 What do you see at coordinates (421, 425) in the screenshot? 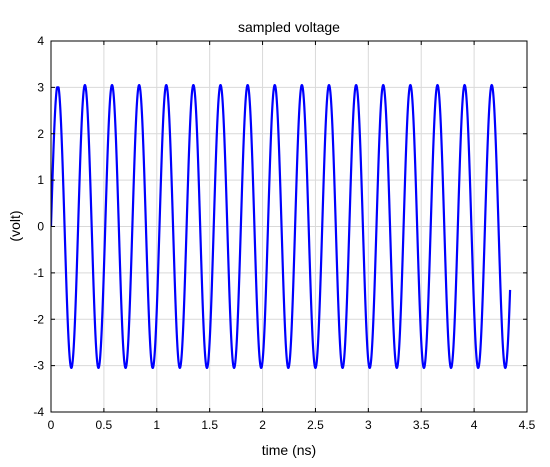
I see `x-tick-label: 3.5` at bounding box center [421, 425].